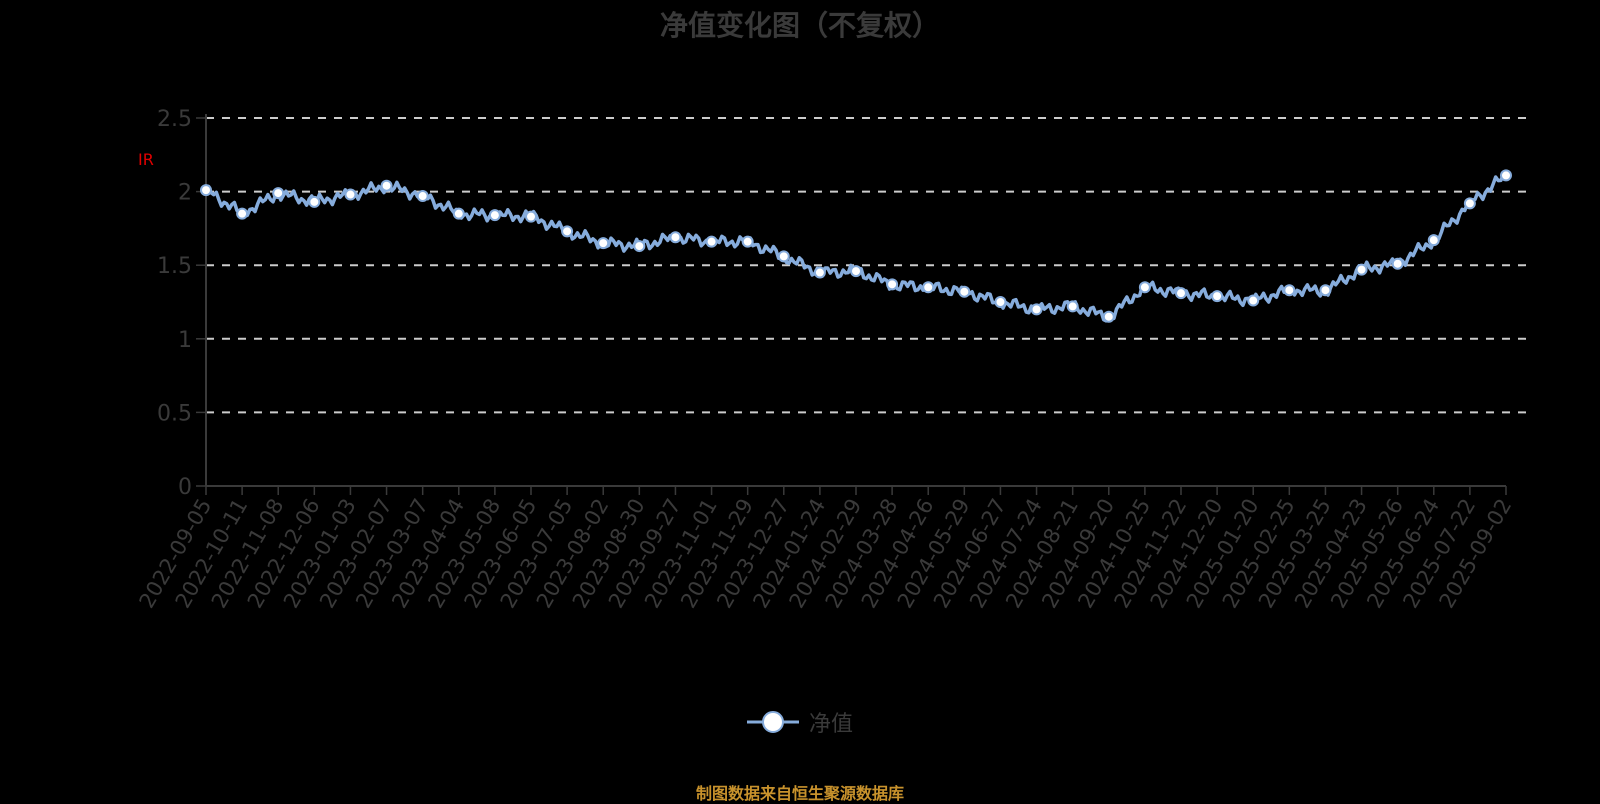 Image resolution: width=1600 pixels, height=804 pixels. Describe the element at coordinates (799, 793) in the screenshot. I see `data-source-footer: 制图数据来自恒生聚源数据库` at that location.